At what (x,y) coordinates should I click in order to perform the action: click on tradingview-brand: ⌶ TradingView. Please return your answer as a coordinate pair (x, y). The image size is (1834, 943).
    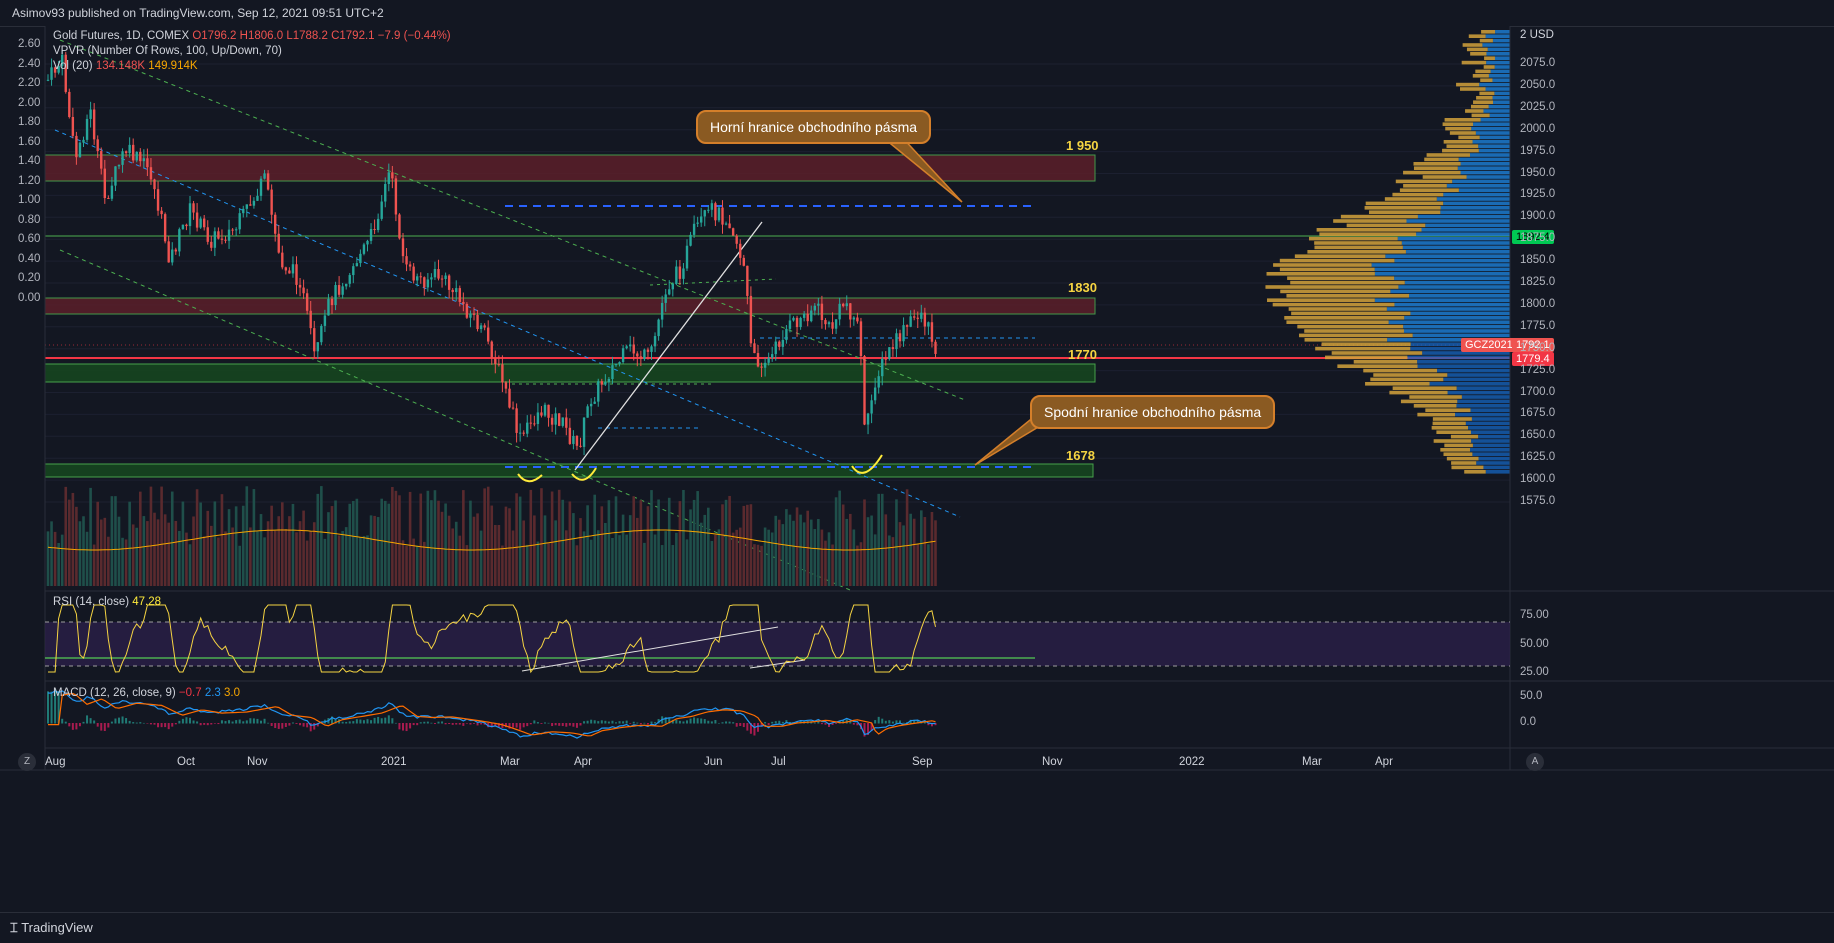
    Looking at the image, I should click on (51, 928).